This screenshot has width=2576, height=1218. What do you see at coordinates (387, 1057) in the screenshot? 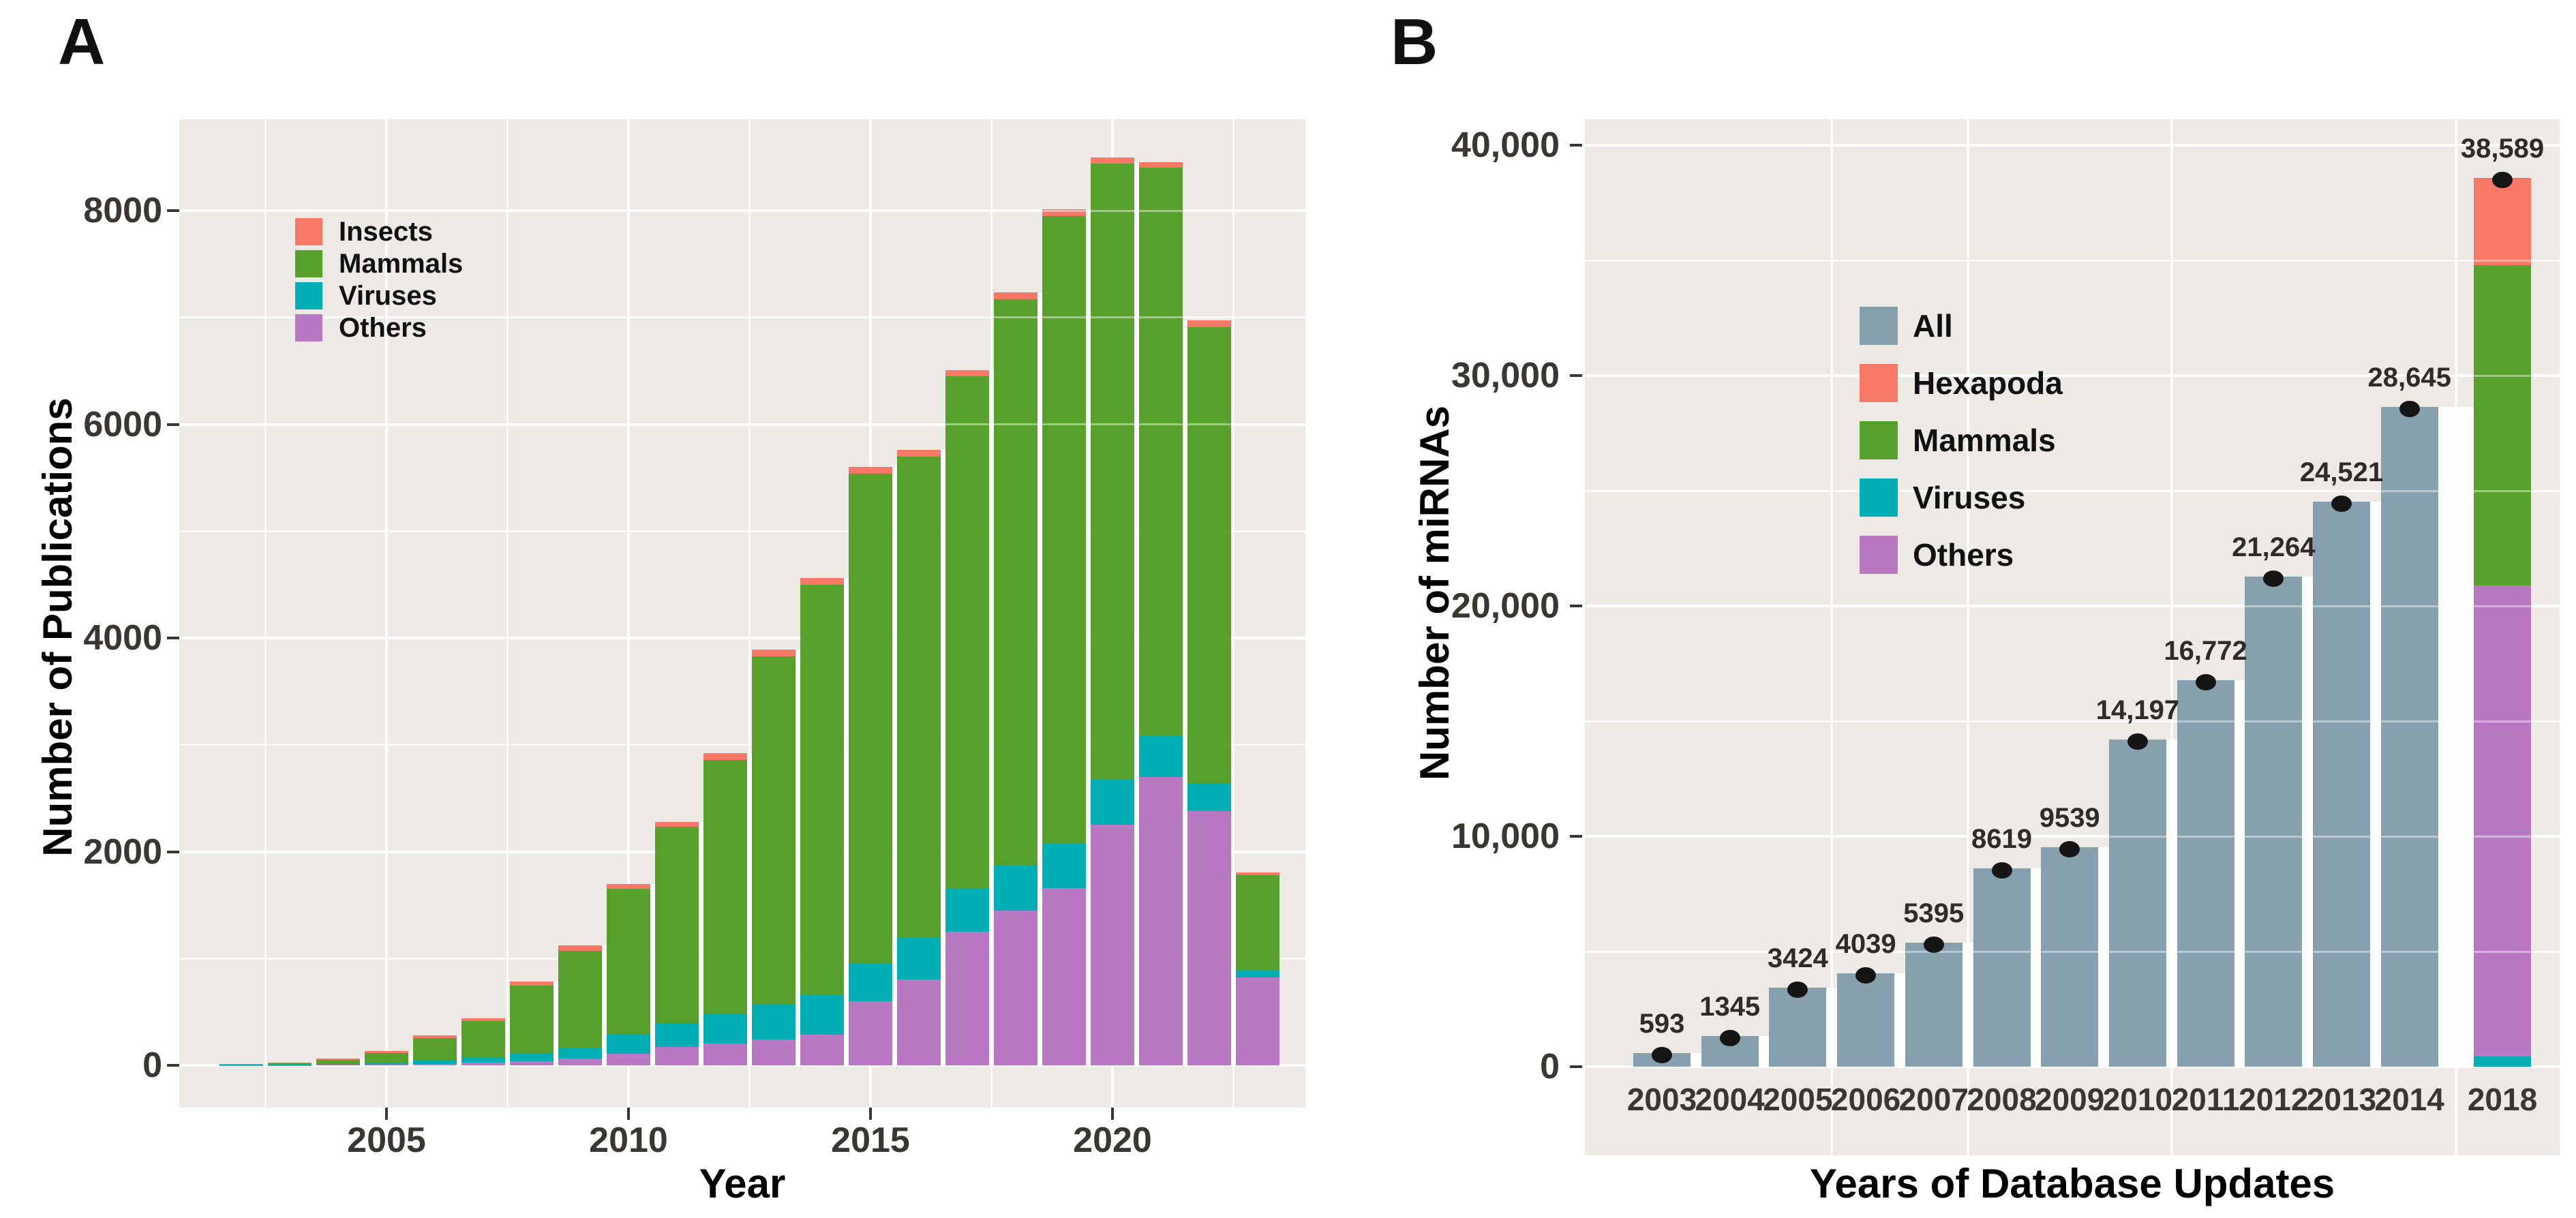
I see `bar-segment-mammals-2005` at bounding box center [387, 1057].